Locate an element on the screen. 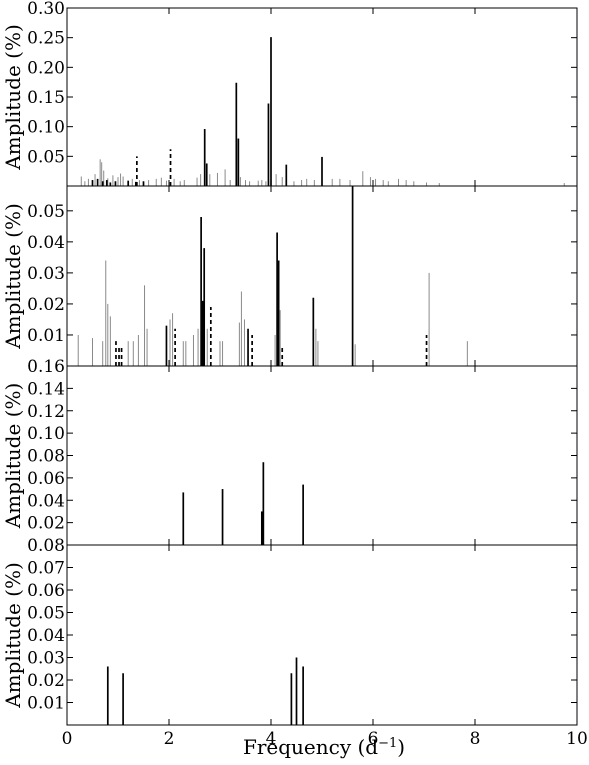  x-axis-title-close-paren: ) is located at coordinates (401, 747).